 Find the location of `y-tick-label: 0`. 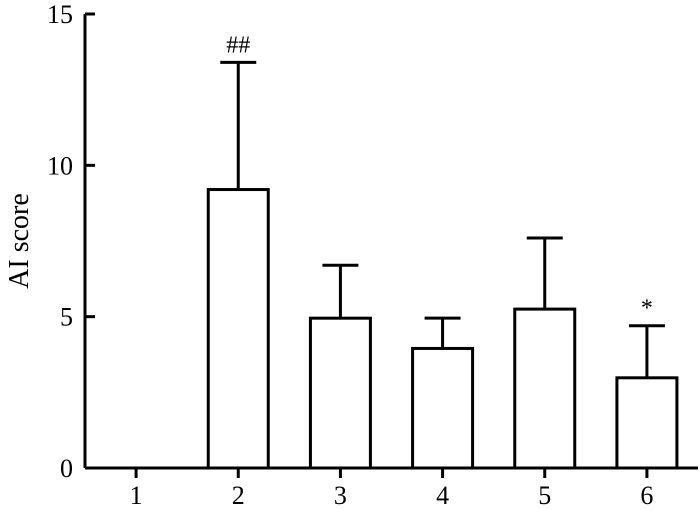

y-tick-label: 0 is located at coordinates (66, 468).